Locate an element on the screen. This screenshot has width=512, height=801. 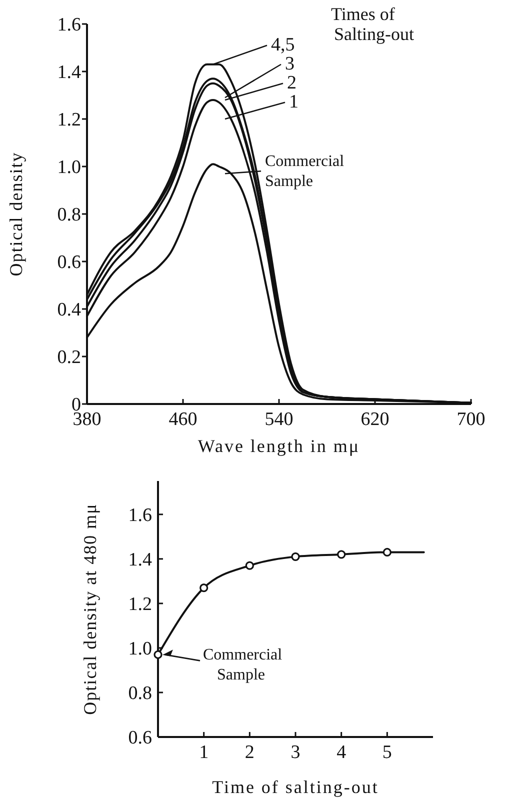
x-axis-title: Time of salting-out is located at coordinates (295, 787).